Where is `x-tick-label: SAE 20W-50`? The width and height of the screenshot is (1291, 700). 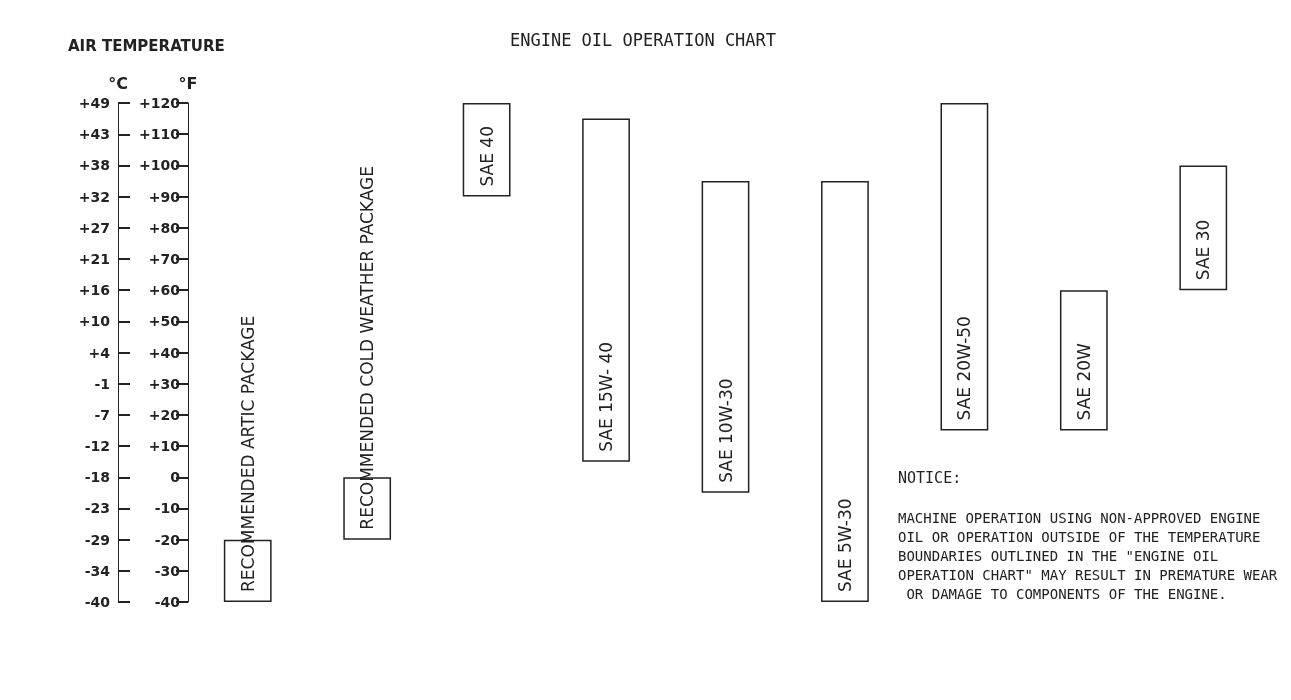
x-tick-label: SAE 20W-50 is located at coordinates (964, 368).